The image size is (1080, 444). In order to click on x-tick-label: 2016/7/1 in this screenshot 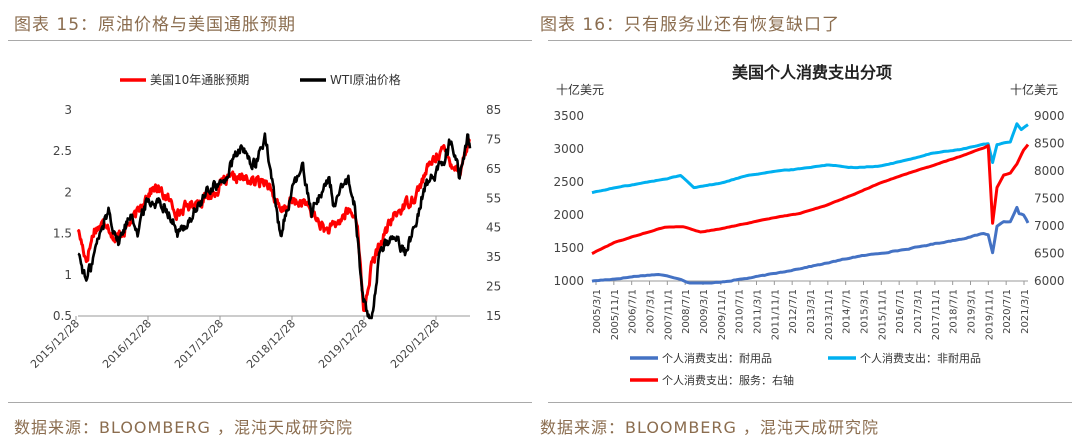, I will do `click(900, 311)`.